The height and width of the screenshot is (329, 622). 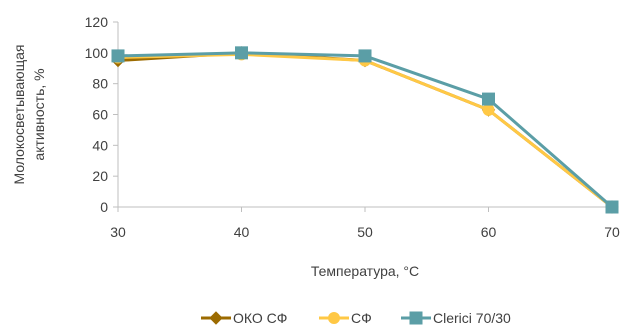 What do you see at coordinates (361, 318) in the screenshot?
I see `legend-label: СФ` at bounding box center [361, 318].